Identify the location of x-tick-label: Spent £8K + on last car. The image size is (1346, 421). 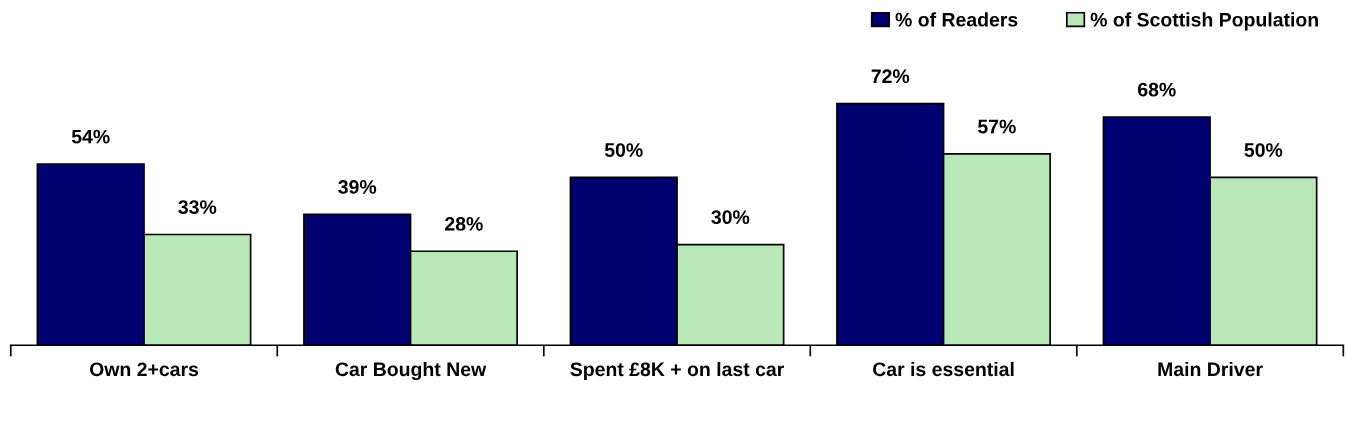
(677, 371).